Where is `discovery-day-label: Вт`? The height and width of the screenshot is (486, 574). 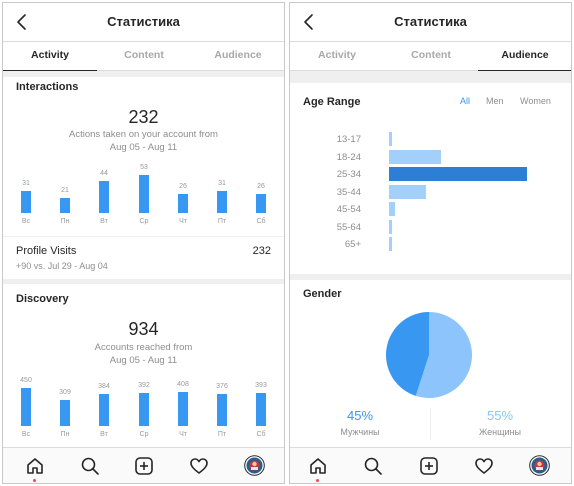
discovery-day-label: Вт is located at coordinates (104, 434).